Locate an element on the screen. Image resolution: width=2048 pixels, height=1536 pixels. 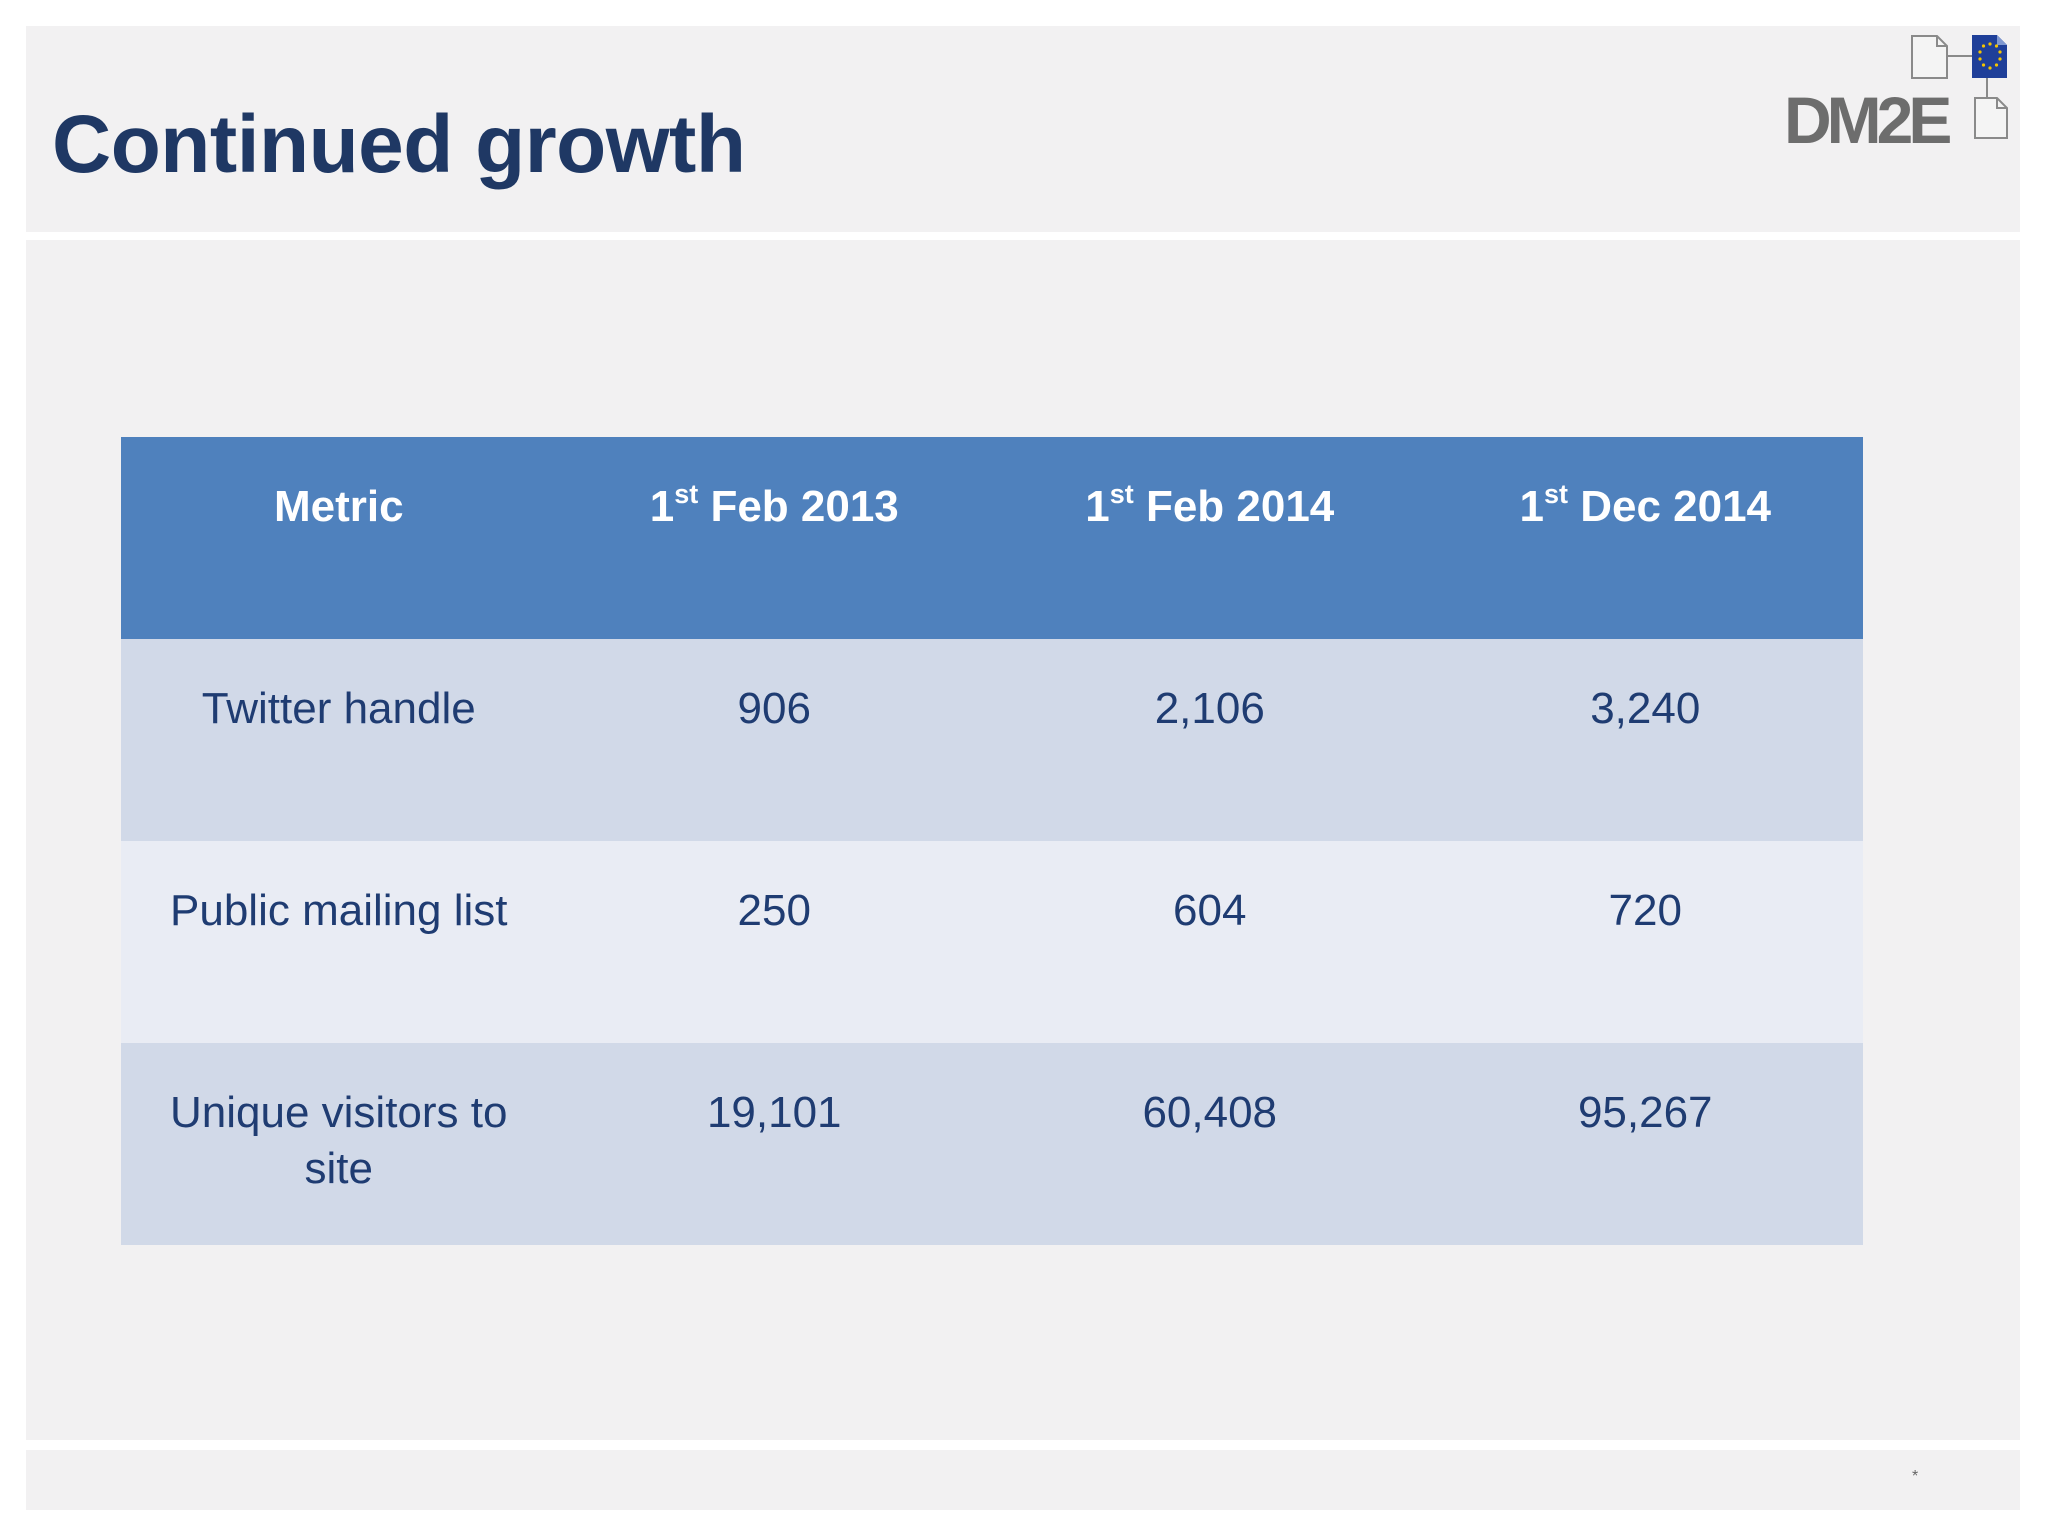
value-cell: 2,106 is located at coordinates (1209, 708).